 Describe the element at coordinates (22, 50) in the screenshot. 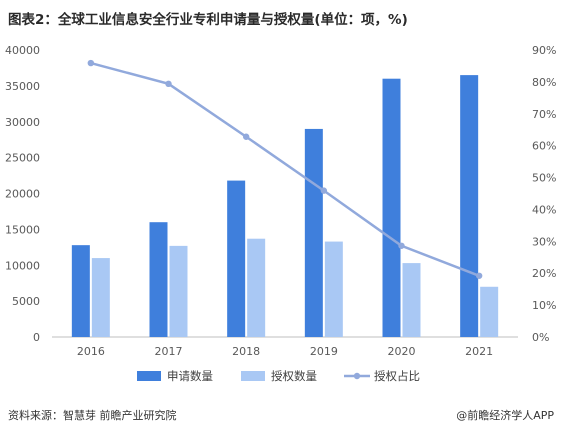

I see `left-tick-label: 40000` at that location.